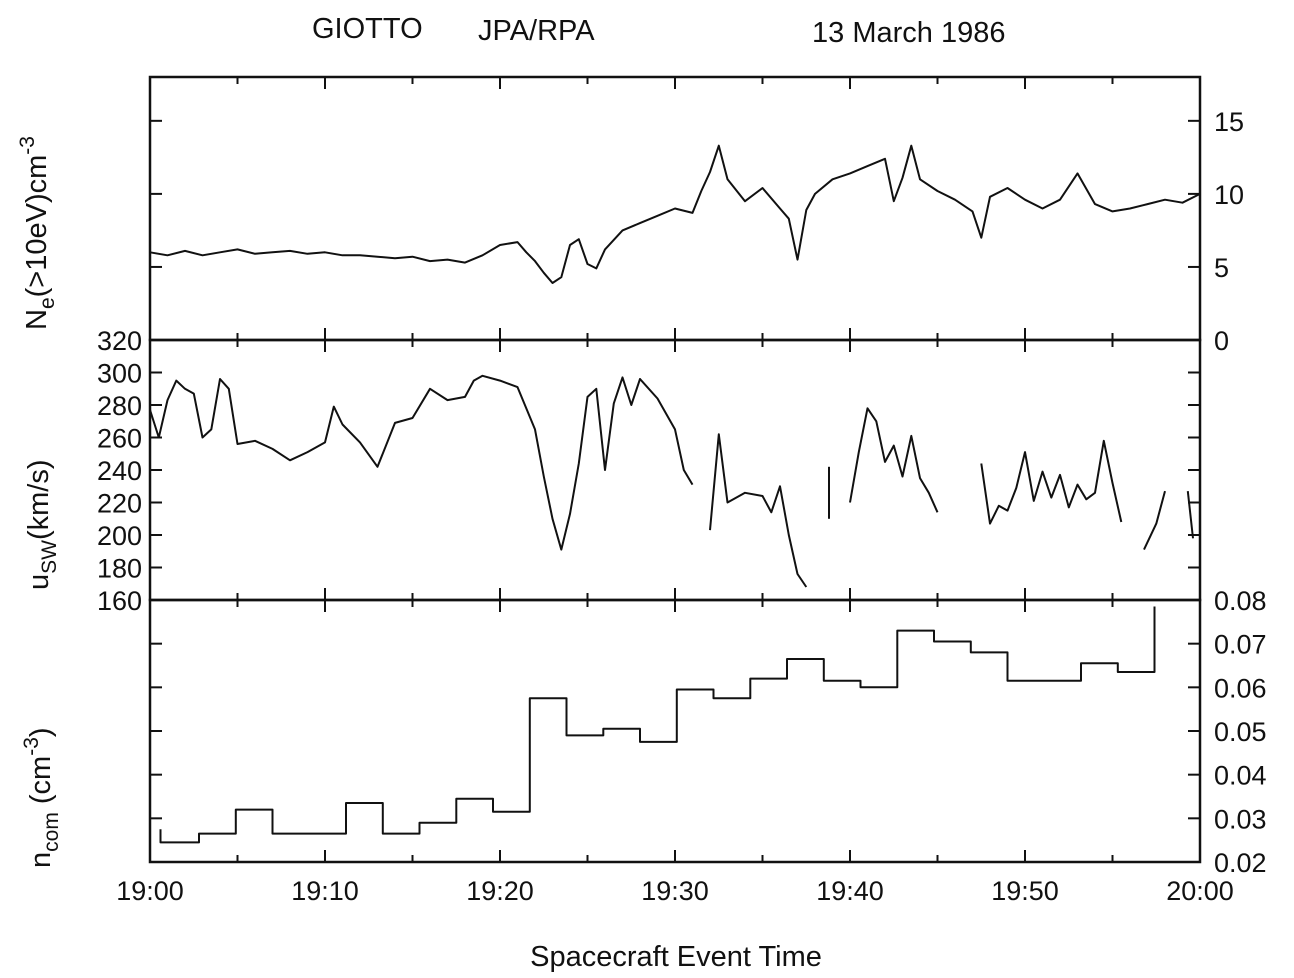 This screenshot has width=1294, height=978. What do you see at coordinates (1200, 891) in the screenshot?
I see `x-tick-label: 20:00` at bounding box center [1200, 891].